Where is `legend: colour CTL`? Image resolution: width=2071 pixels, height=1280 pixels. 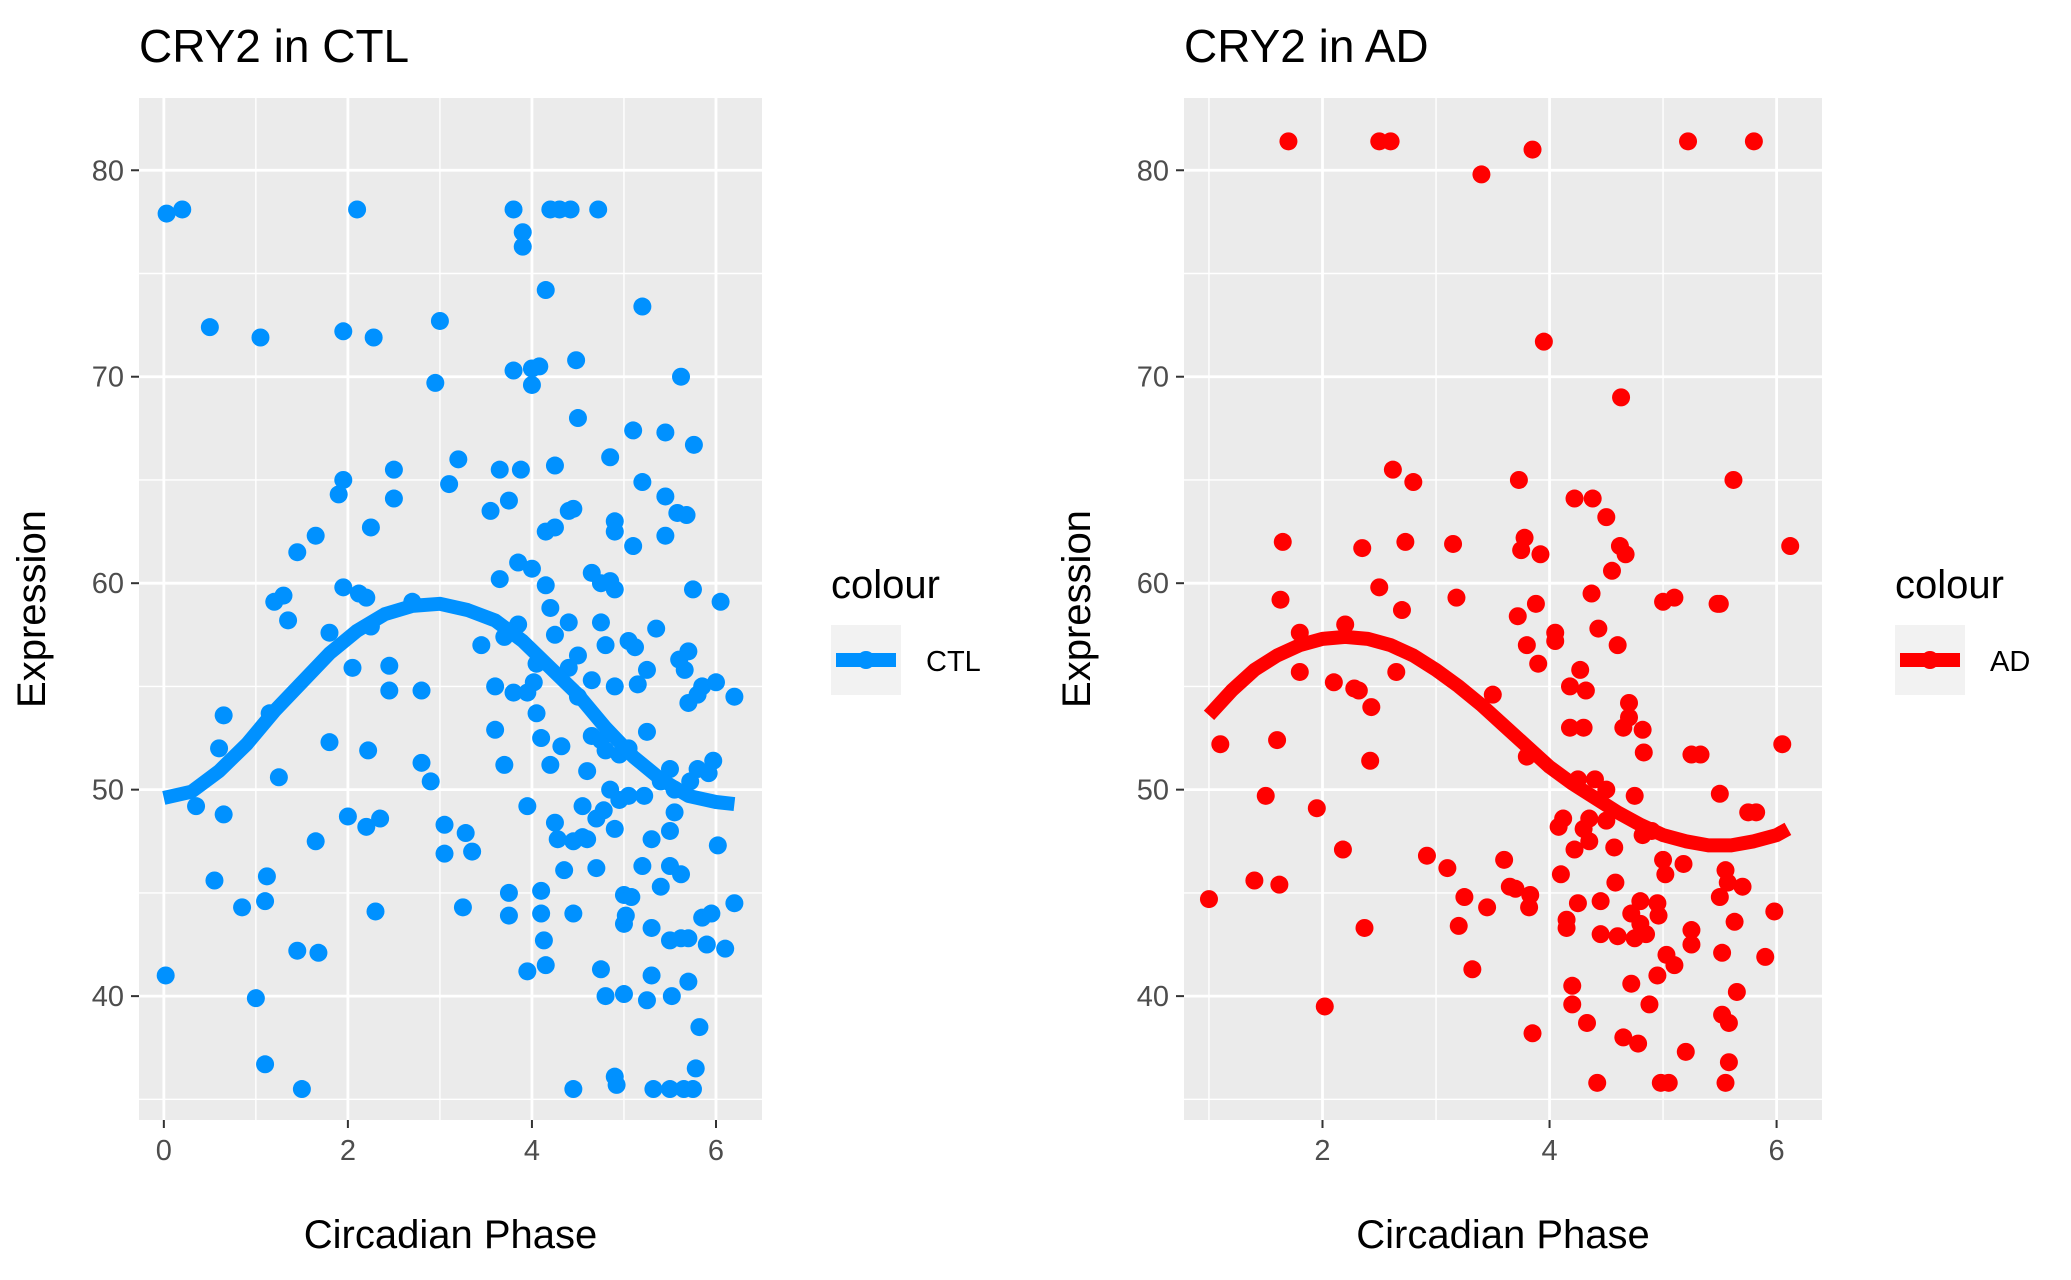 legend: colour CTL is located at coordinates (906, 629).